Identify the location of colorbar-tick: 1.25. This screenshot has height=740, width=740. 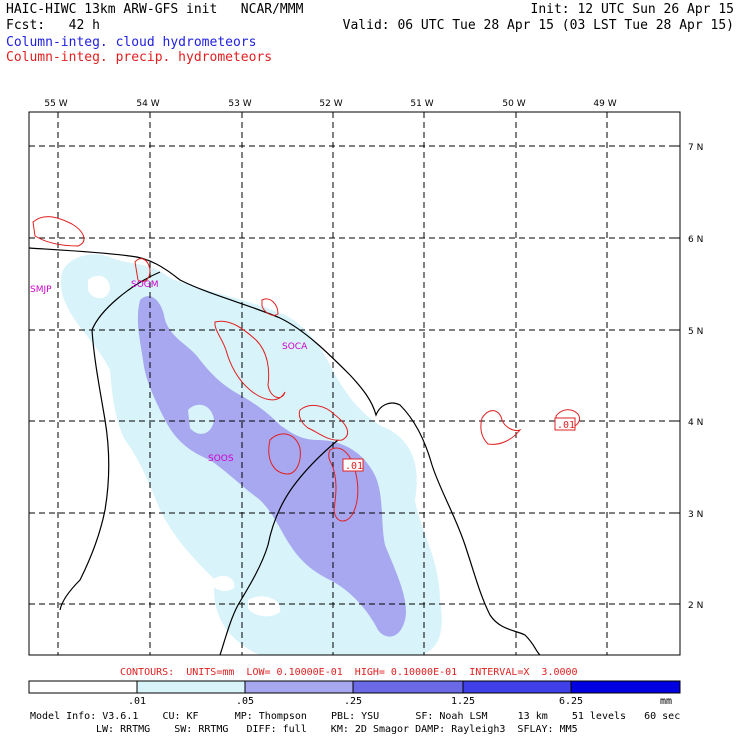
(463, 701).